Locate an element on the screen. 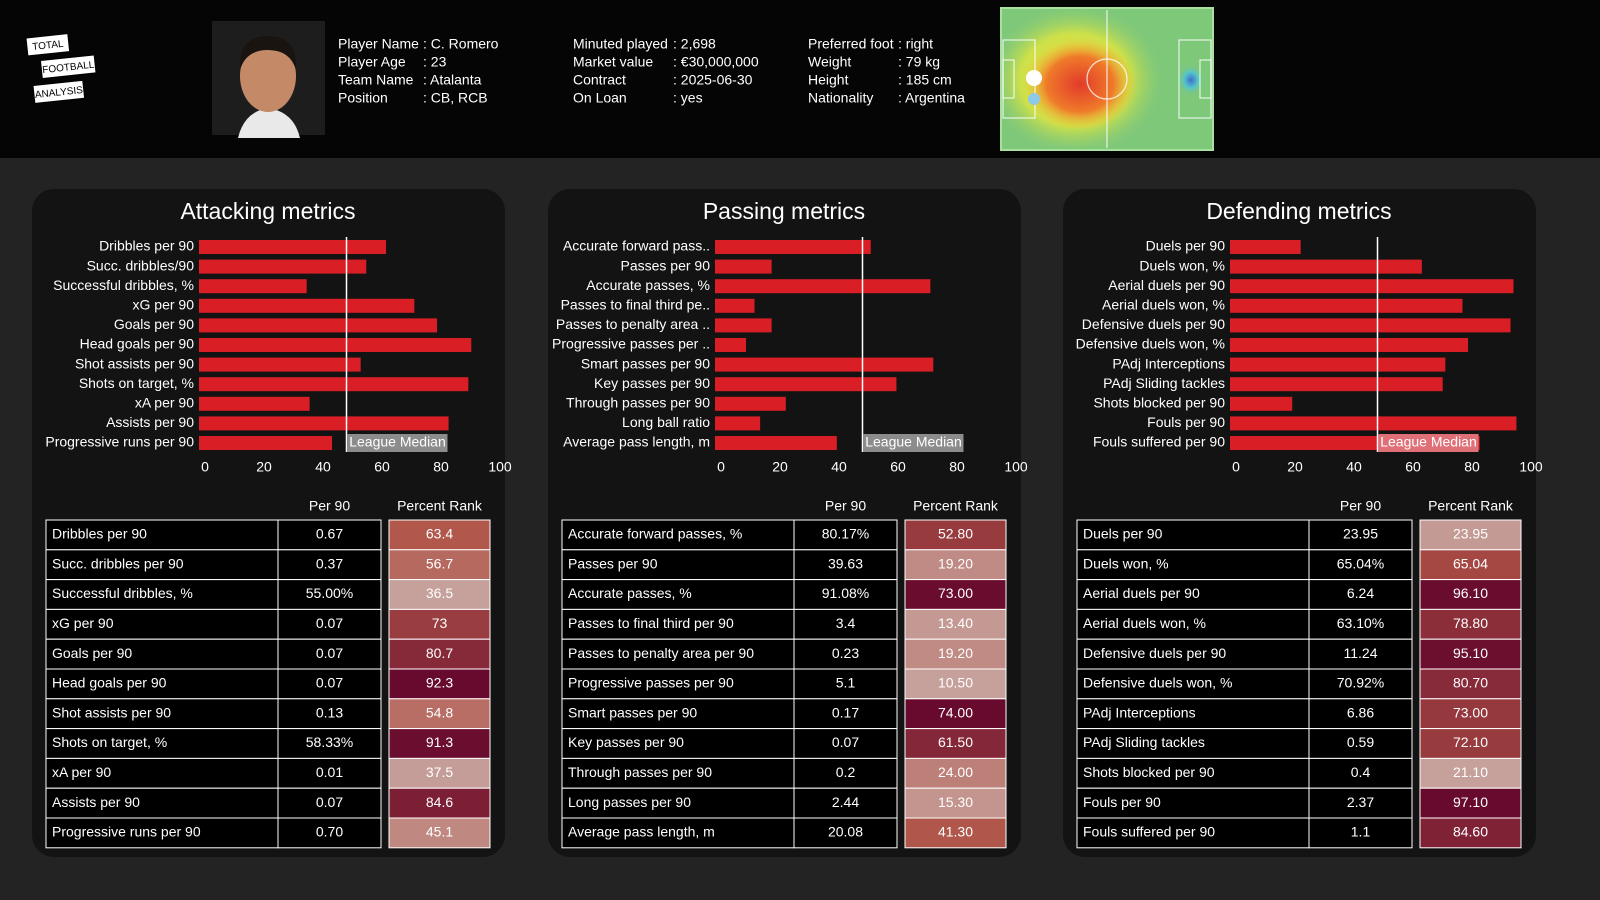 This screenshot has width=1600, height=900. category-label: Shots blocked per 90 is located at coordinates (1159, 403).